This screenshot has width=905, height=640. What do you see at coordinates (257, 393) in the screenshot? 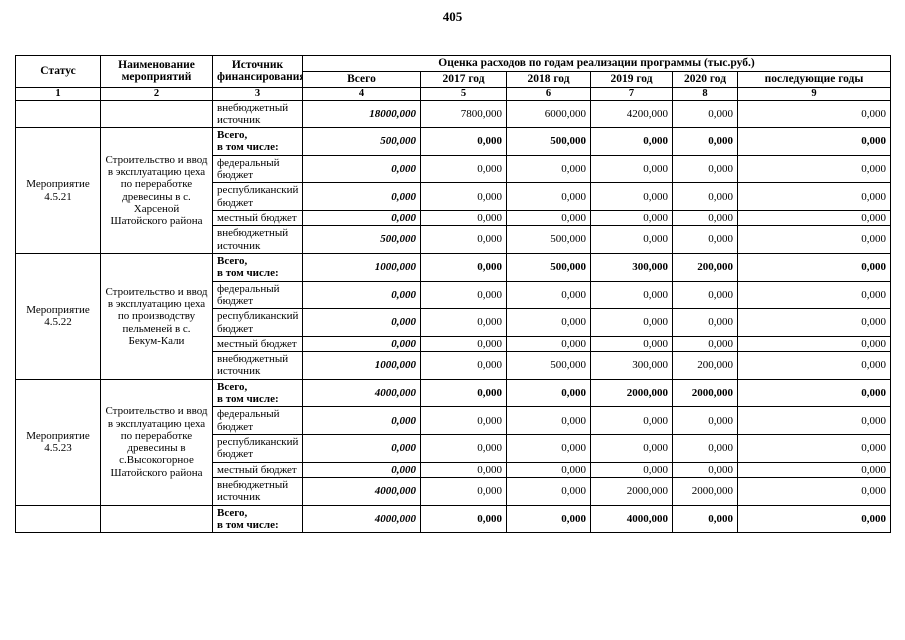
I see `funding-source-cell: Всего, в том числе:` at bounding box center [257, 393].